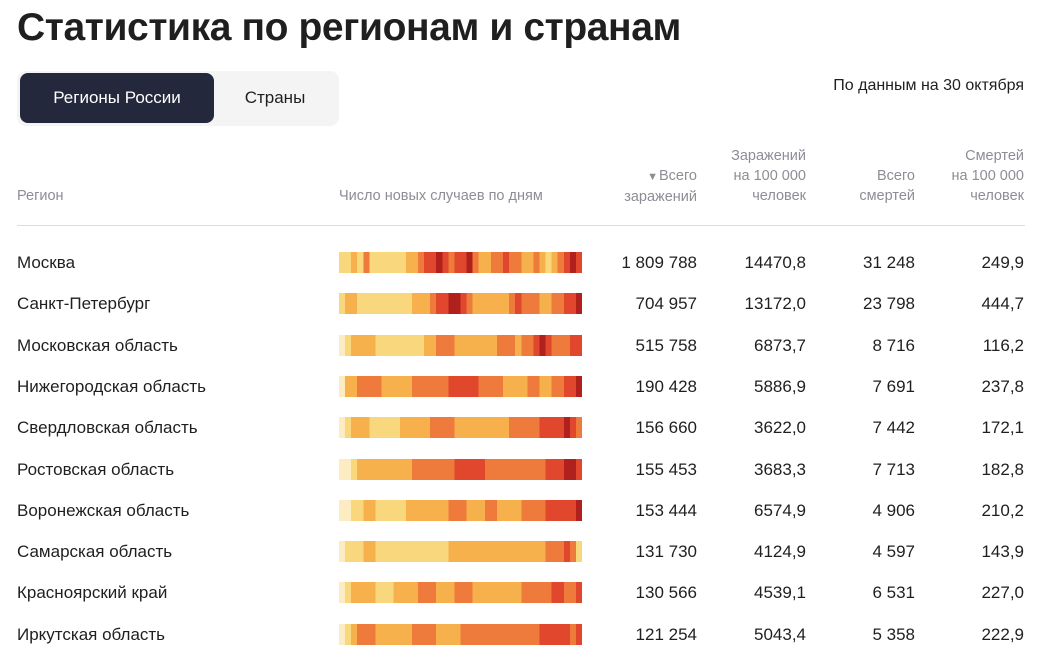  Describe the element at coordinates (666, 386) in the screenshot. I see `total-cases-value: 190 428` at that location.